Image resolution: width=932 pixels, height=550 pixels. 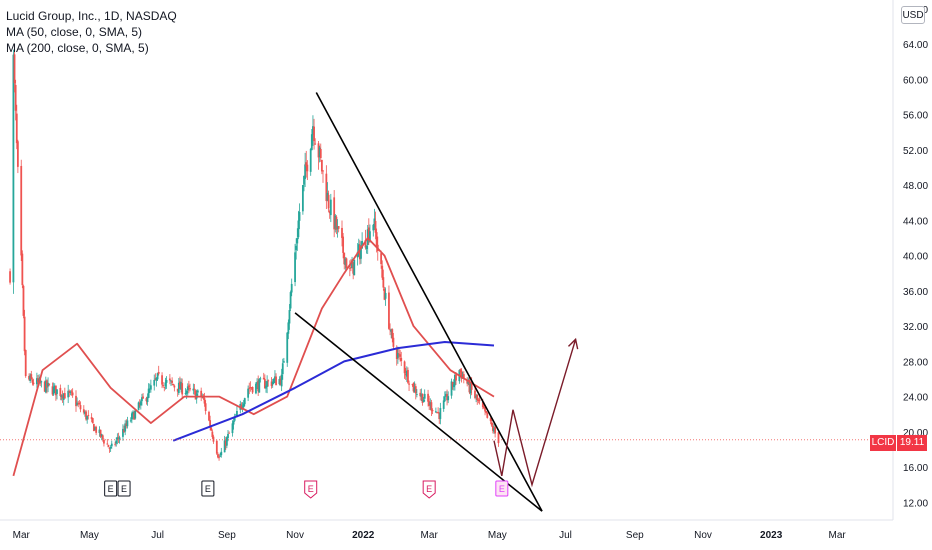 What do you see at coordinates (333, 391) in the screenshot?
I see `ma200-line` at bounding box center [333, 391].